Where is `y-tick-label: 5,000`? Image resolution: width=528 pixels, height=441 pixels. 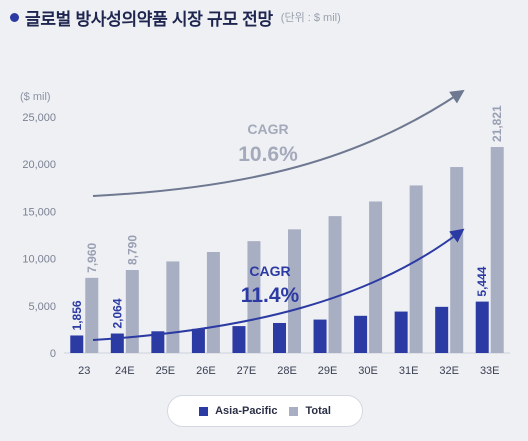 y-tick-label: 5,000 is located at coordinates (42, 307).